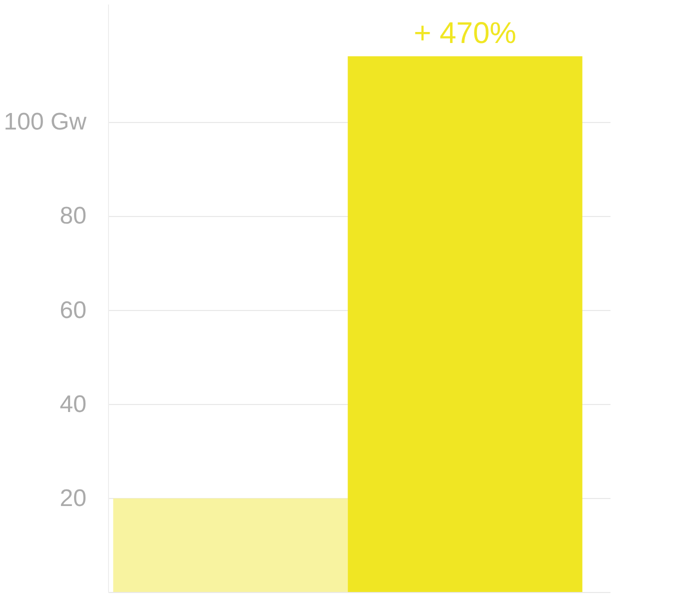  I want to click on y-tick-label: 80, so click(73, 216).